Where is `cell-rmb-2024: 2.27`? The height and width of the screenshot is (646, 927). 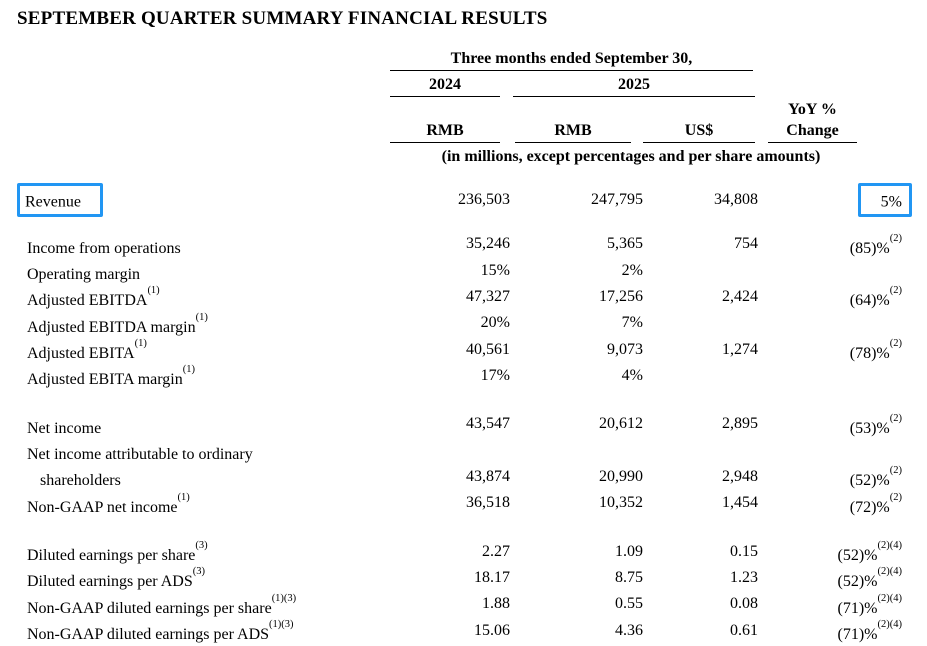 cell-rmb-2024: 2.27 is located at coordinates (496, 551).